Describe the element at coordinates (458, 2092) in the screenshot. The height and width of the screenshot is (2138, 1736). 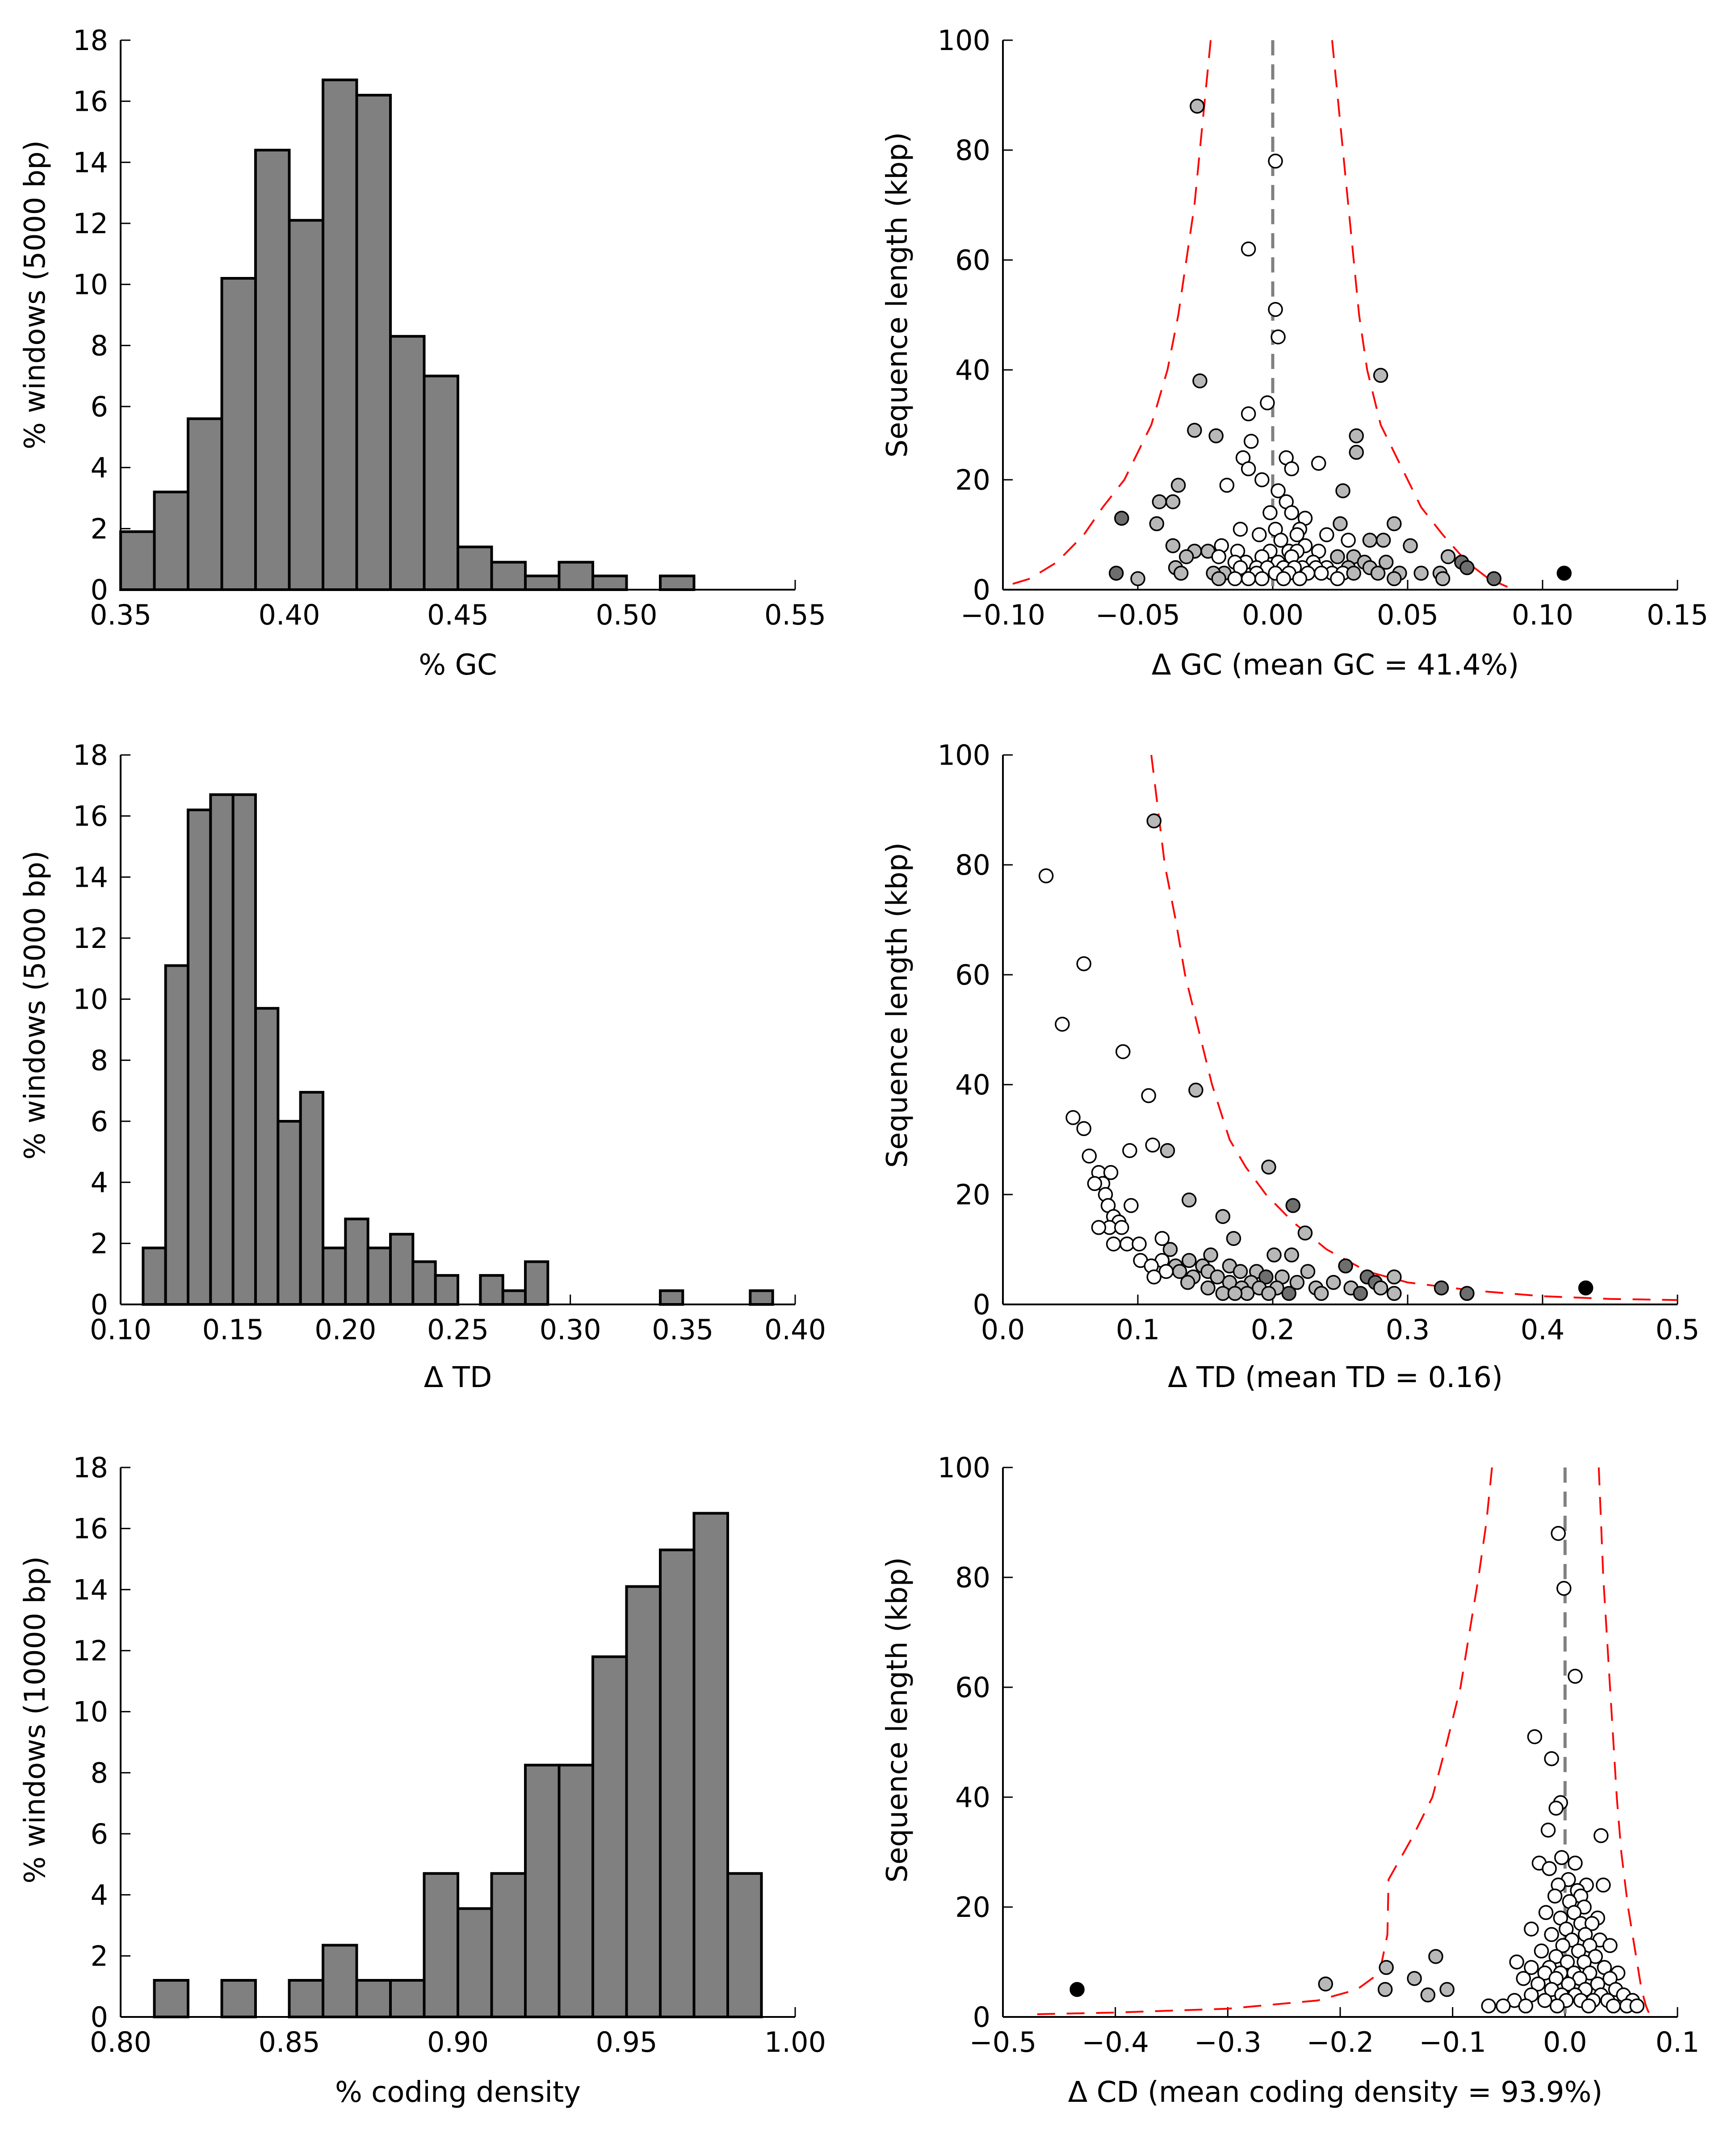
I see `cd-histogram-xlabel: % coding density` at that location.